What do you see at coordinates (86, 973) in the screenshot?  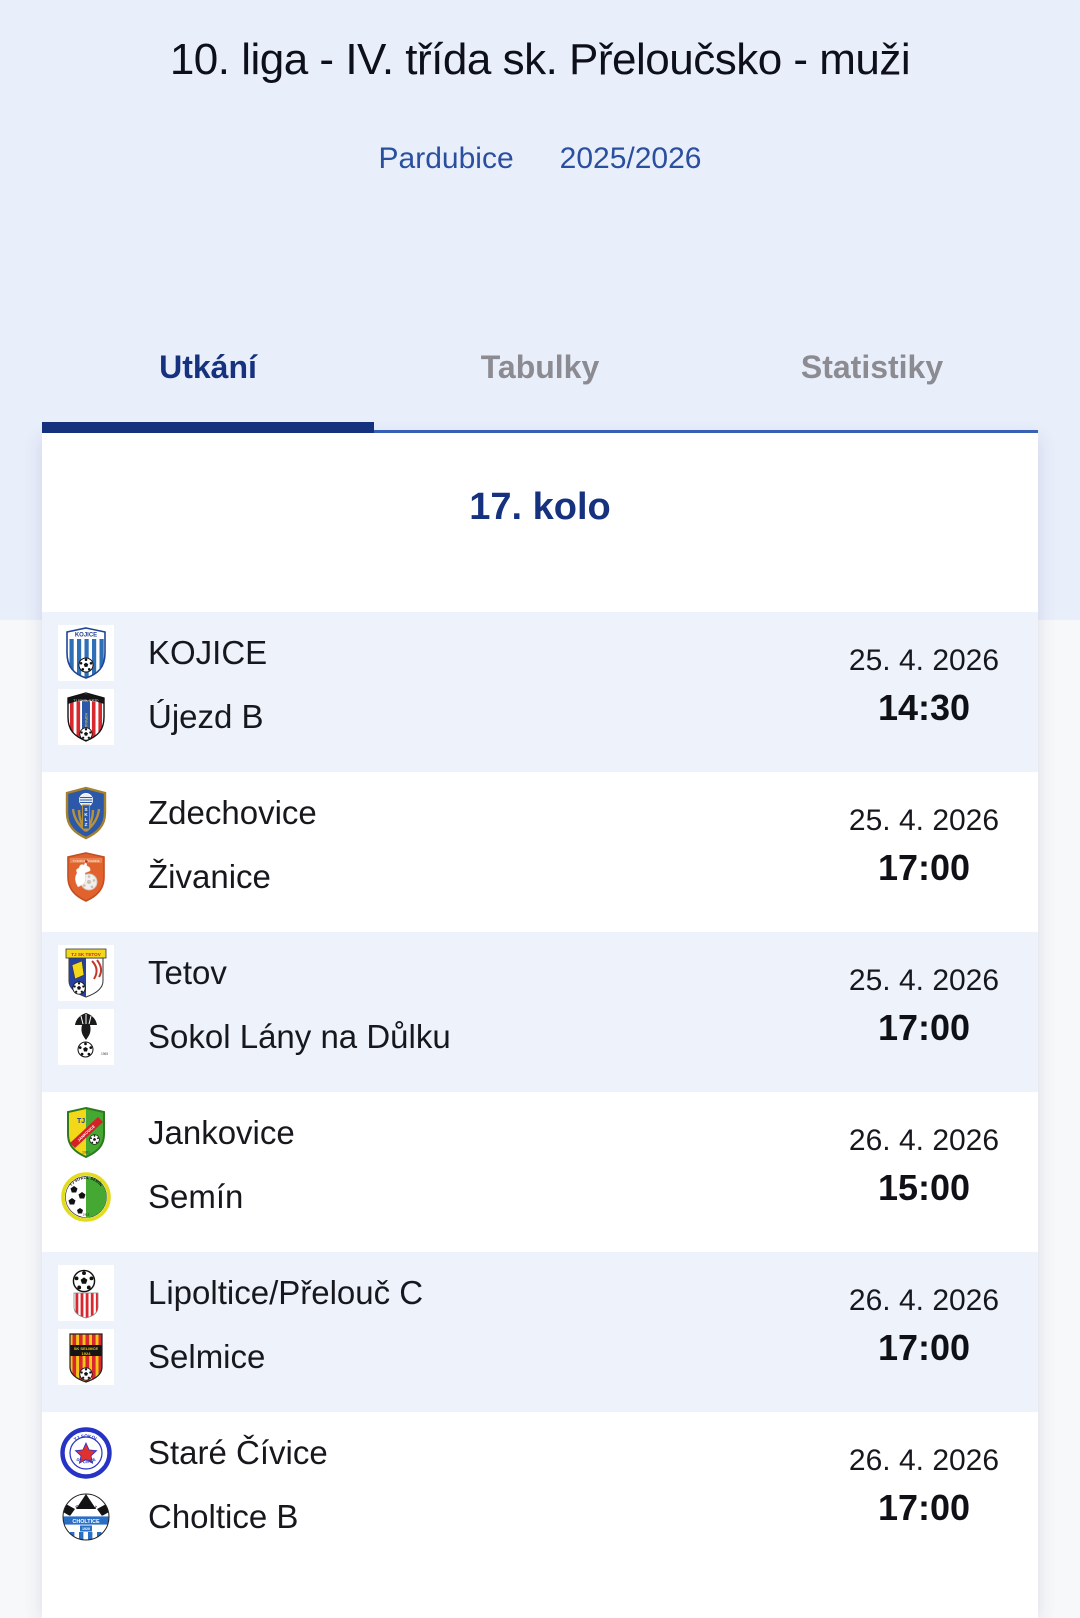 I see `tetov-logo` at bounding box center [86, 973].